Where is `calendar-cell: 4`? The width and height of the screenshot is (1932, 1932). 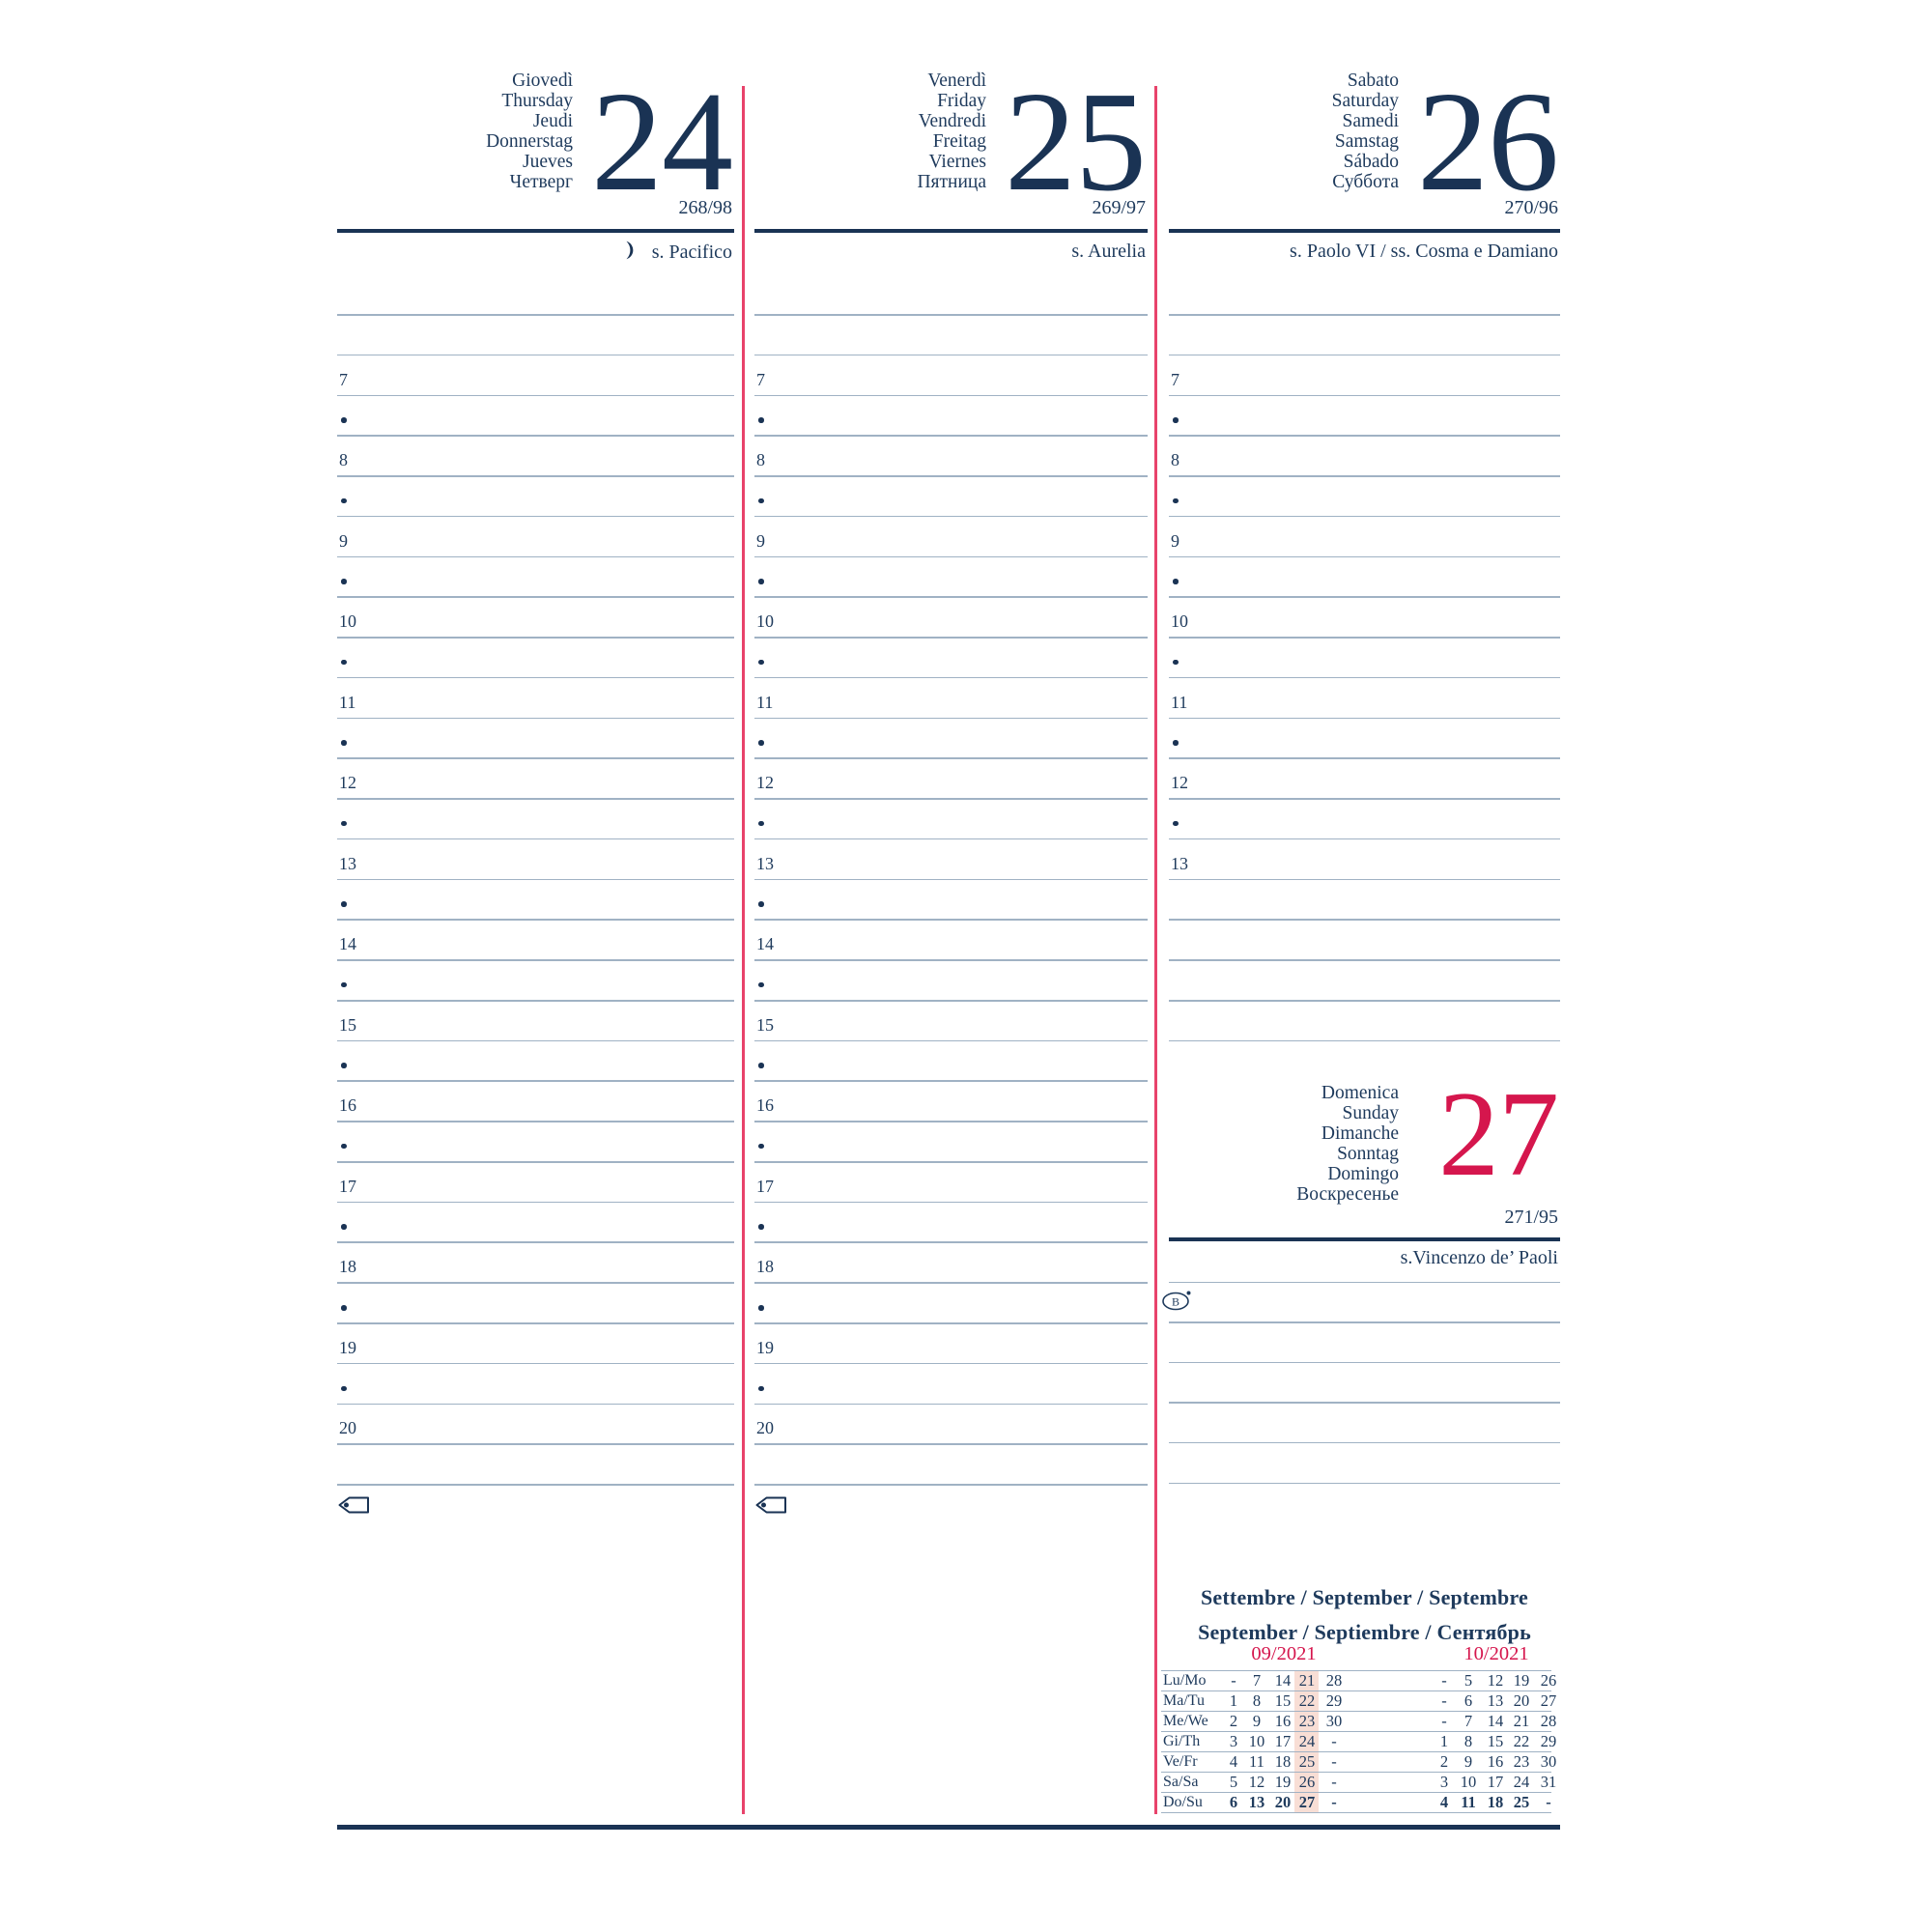
calendar-cell: 4 is located at coordinates (1444, 1802).